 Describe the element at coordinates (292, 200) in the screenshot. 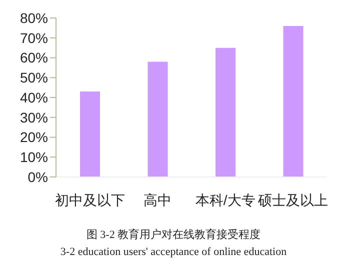

I see `x-tick-label: 硕士及以上` at that location.